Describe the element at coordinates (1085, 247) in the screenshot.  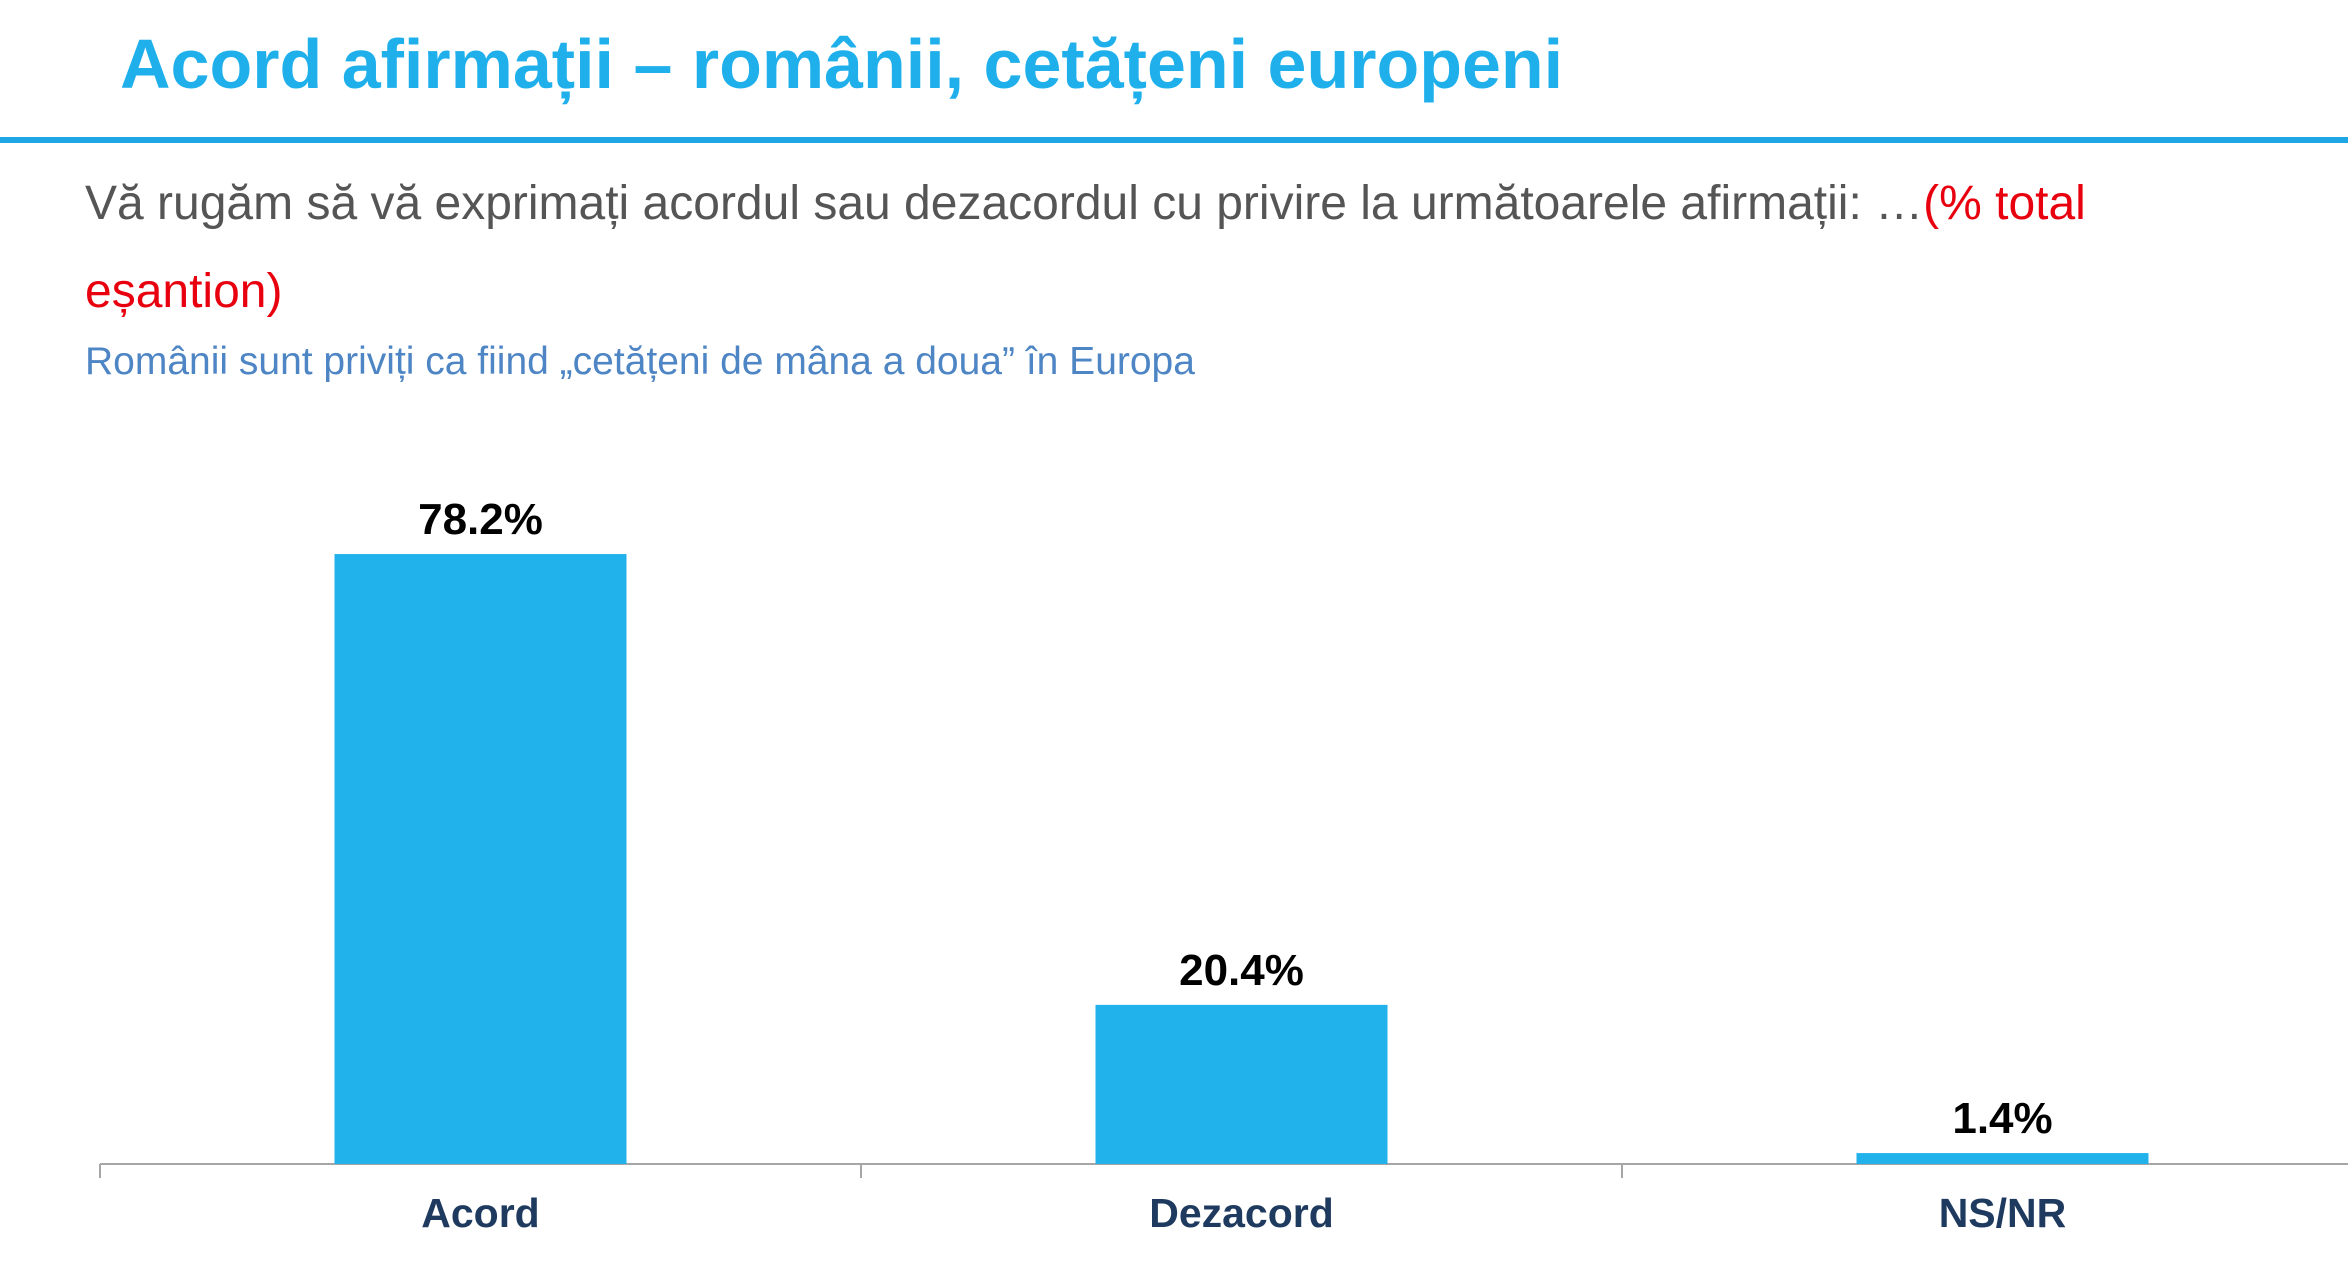
I see `sample-note: (% total eșantion)` at that location.